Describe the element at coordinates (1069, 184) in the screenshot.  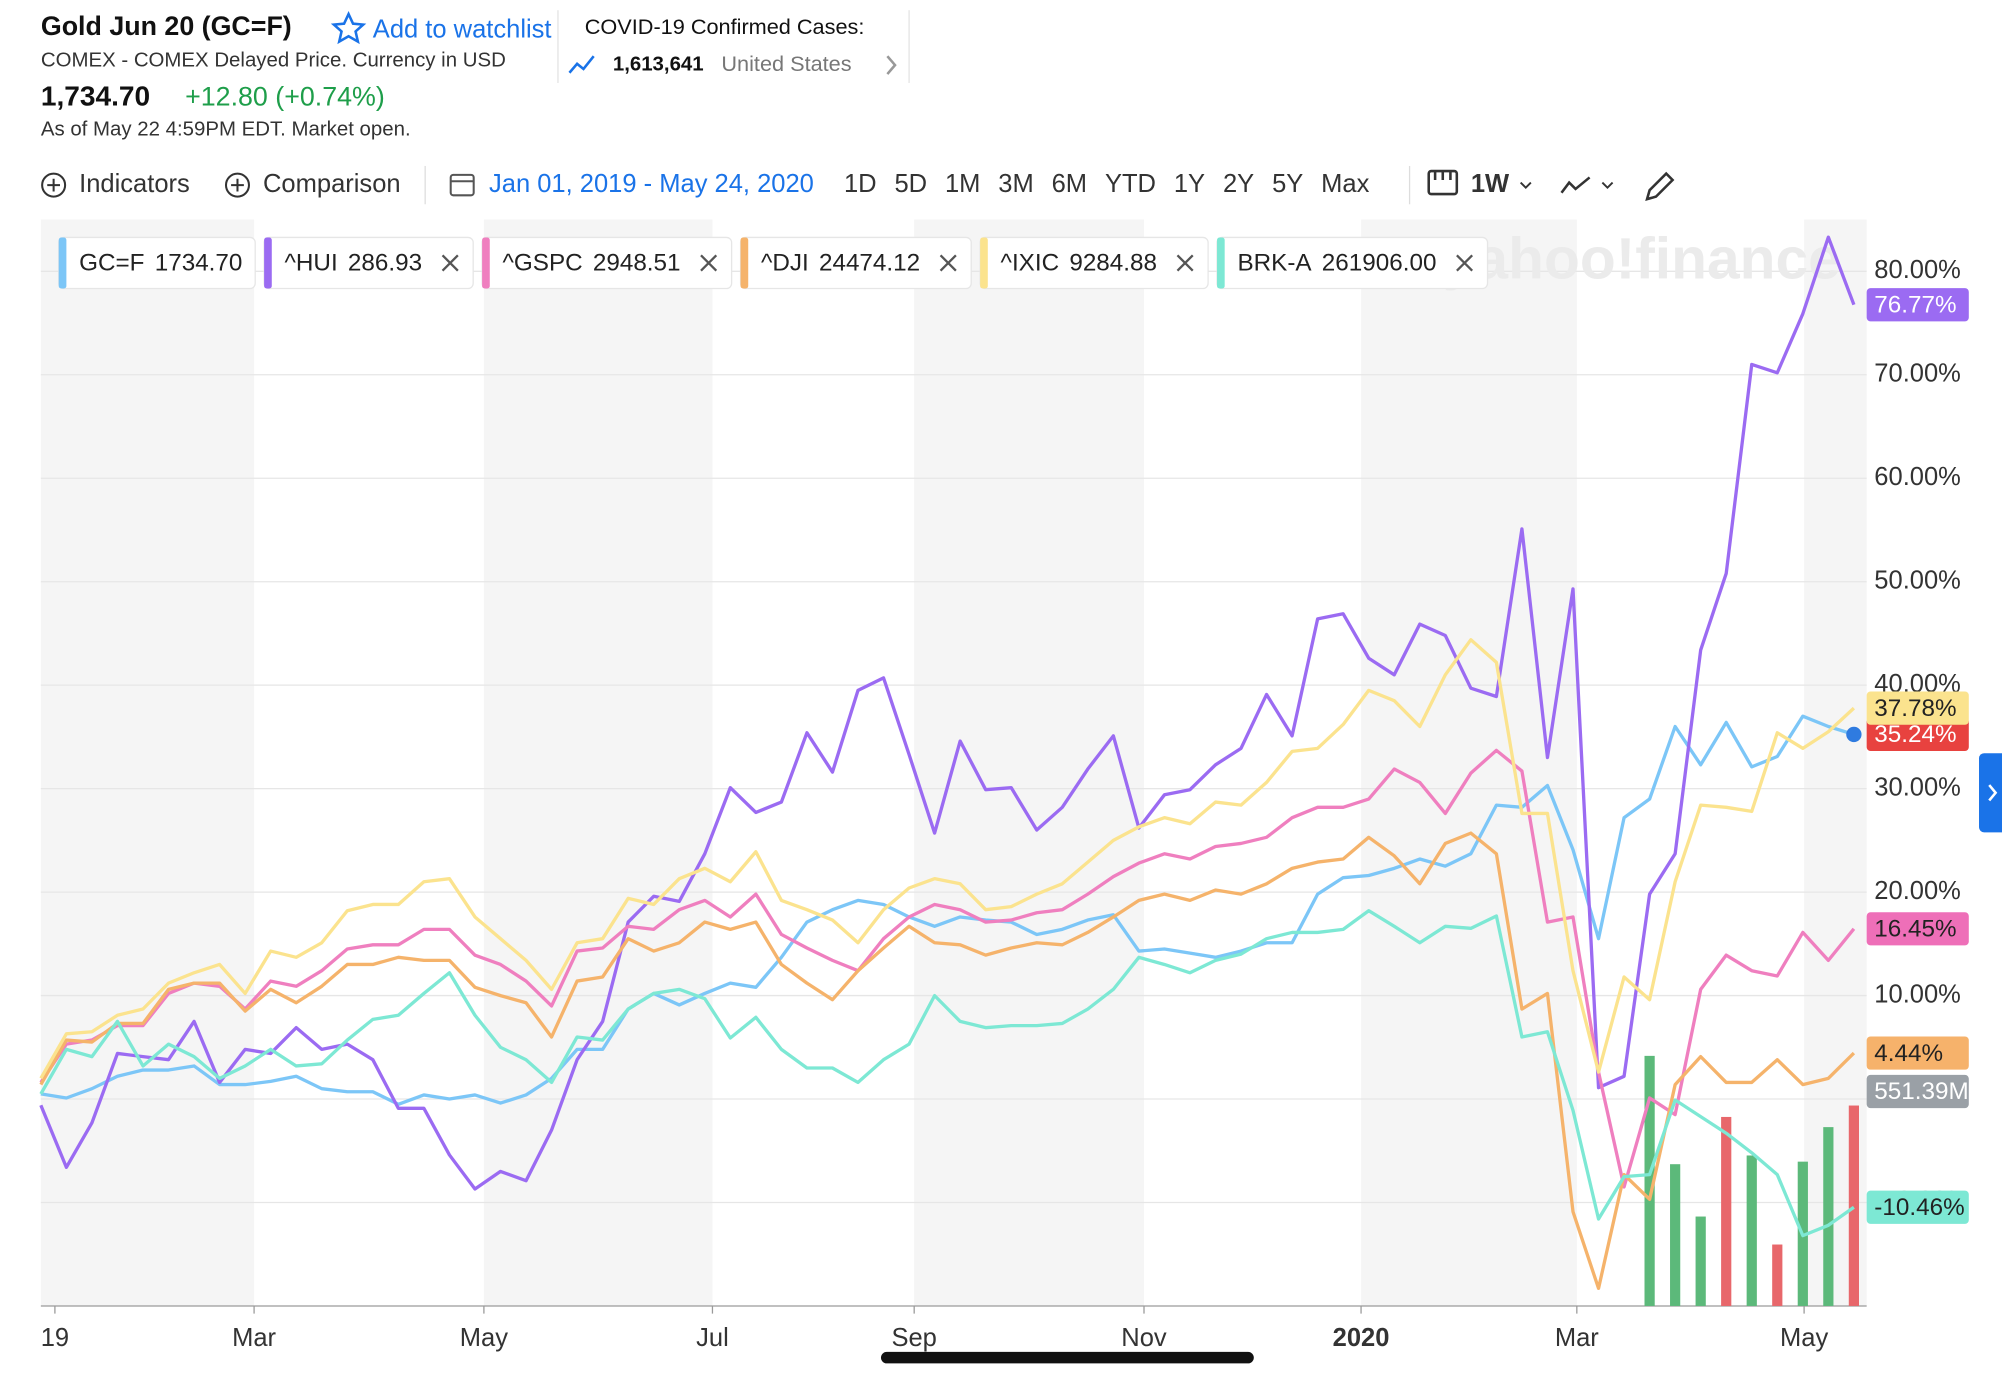
I see `range-button: 6M` at that location.